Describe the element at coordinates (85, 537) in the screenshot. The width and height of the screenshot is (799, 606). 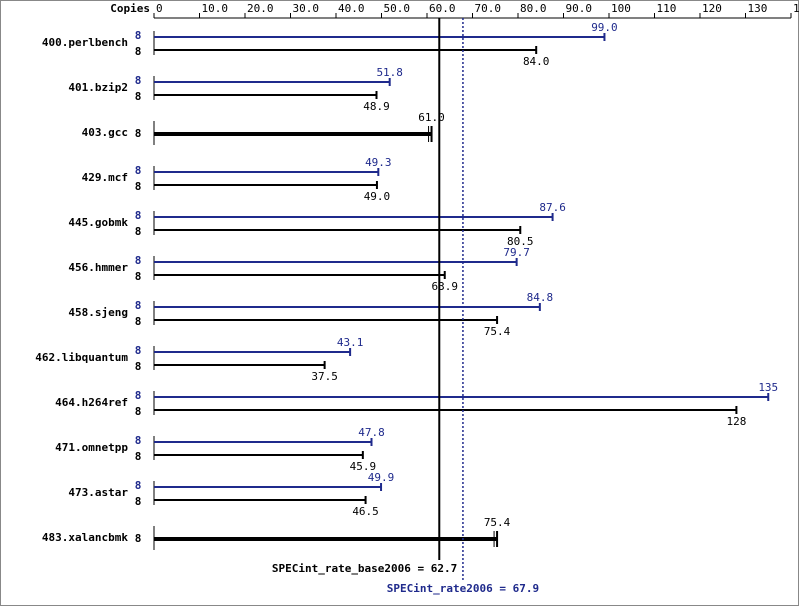
I see `benchmark-label: 483.xalancbmk` at that location.